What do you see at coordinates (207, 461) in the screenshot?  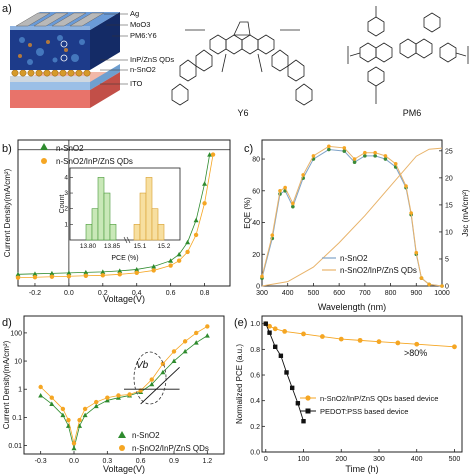 I see `d-xtick-label-5: 1.2` at bounding box center [207, 461].